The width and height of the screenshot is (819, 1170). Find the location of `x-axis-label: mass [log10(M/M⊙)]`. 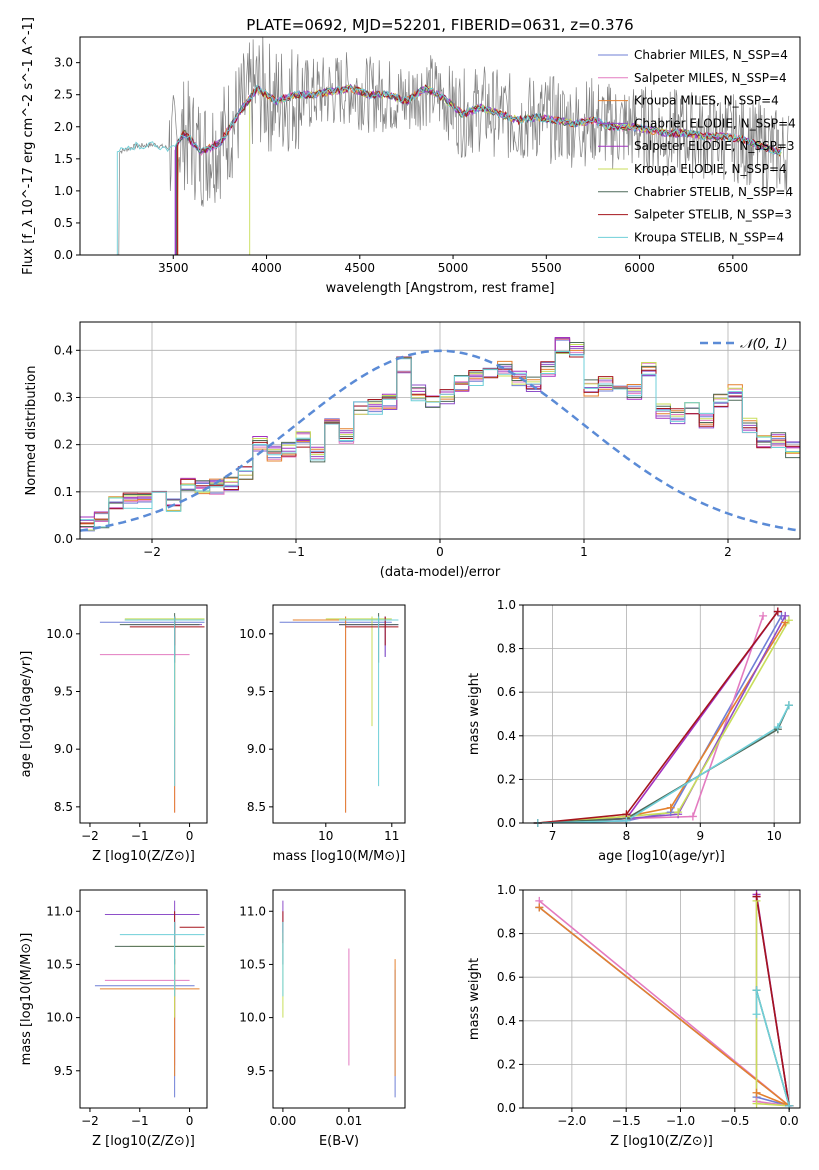

x-axis-label: mass [log10(M/M⊙)] is located at coordinates (339, 856).